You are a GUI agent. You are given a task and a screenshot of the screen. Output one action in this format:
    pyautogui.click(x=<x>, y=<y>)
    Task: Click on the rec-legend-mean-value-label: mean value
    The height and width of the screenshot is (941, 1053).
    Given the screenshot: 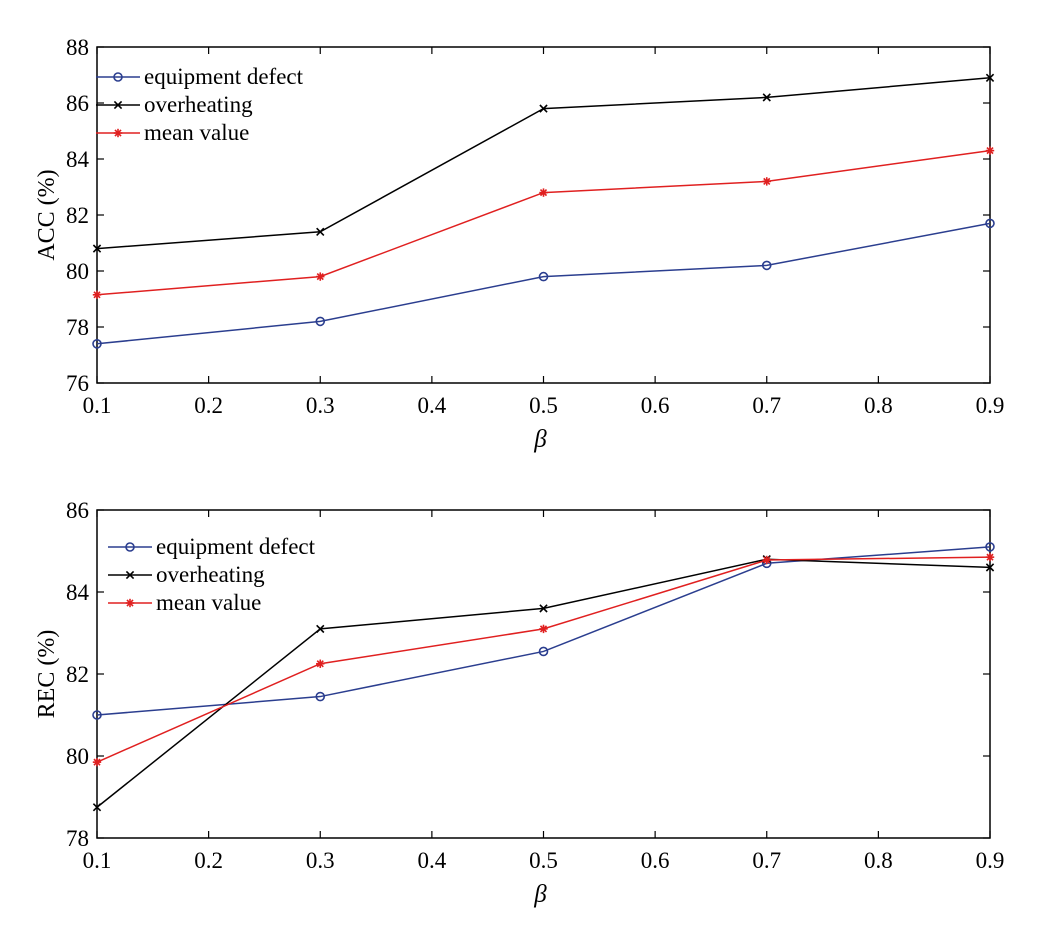 What is the action you would take?
    pyautogui.click(x=208, y=602)
    